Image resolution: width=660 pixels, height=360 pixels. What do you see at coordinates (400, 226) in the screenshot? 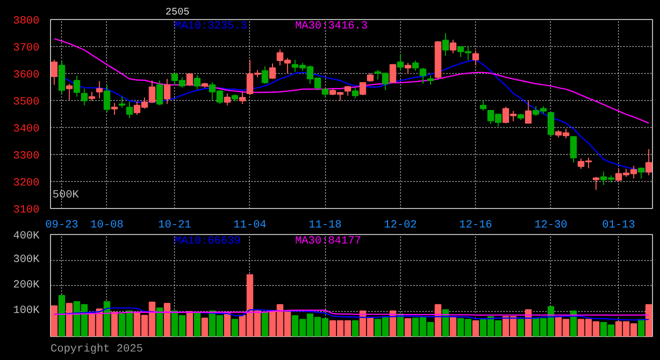
I see `x-tick-label: 12-02` at bounding box center [400, 226].